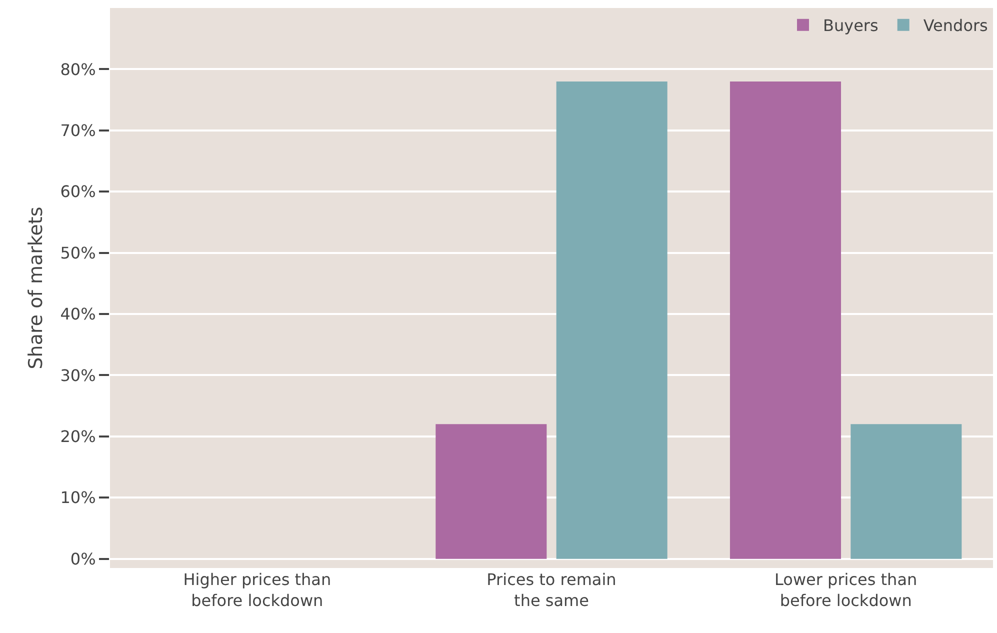  I want to click on y-tick-label: 40%, so click(78, 314).